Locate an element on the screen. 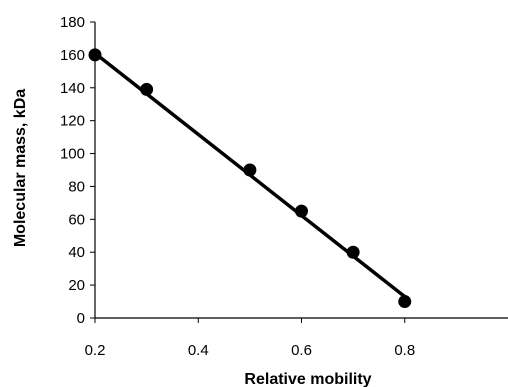 The image size is (508, 387). y-tick-label: 180 is located at coordinates (72, 22).